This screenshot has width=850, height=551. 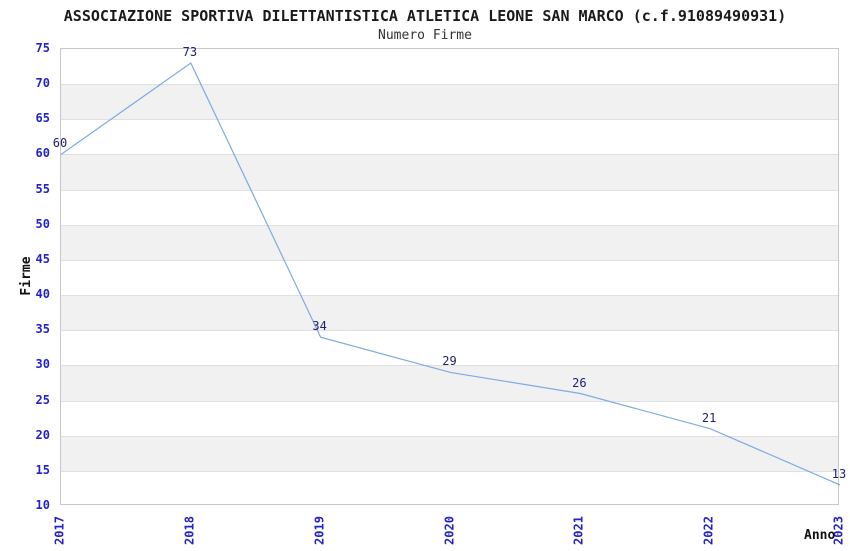 What do you see at coordinates (820, 535) in the screenshot?
I see `x-axis-title: Anno` at bounding box center [820, 535].